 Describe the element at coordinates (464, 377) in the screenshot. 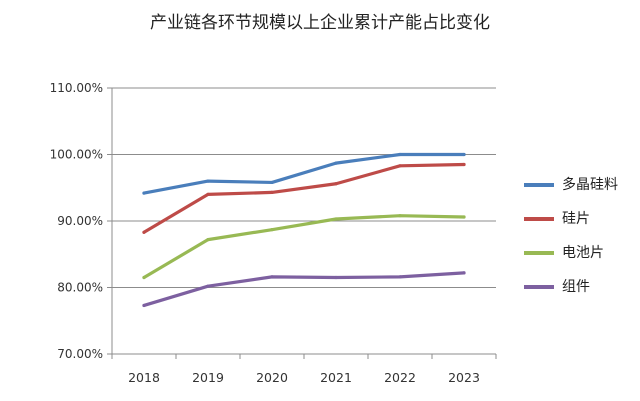

I see `x-tick-label: 2023` at that location.